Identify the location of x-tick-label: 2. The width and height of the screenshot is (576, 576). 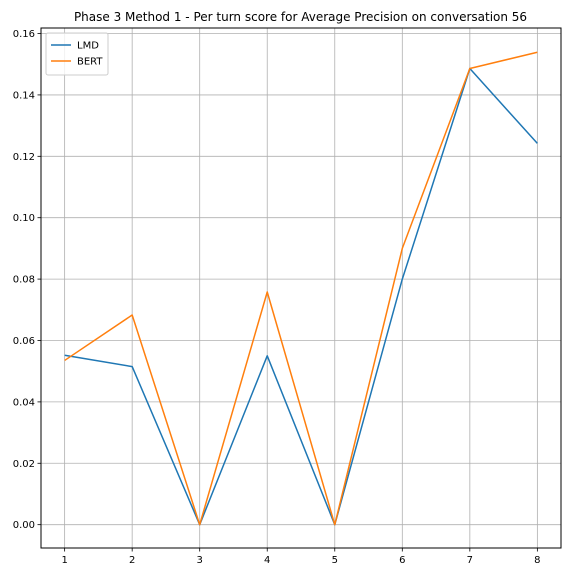
(132, 560).